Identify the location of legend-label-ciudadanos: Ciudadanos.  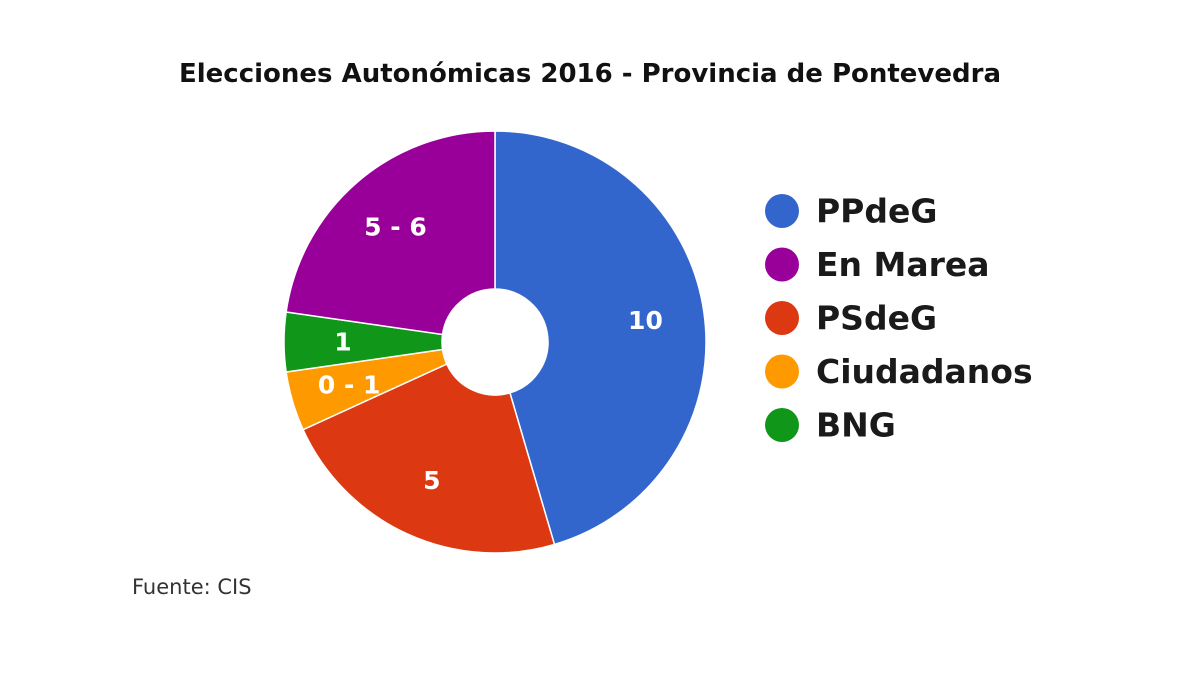
(924, 371).